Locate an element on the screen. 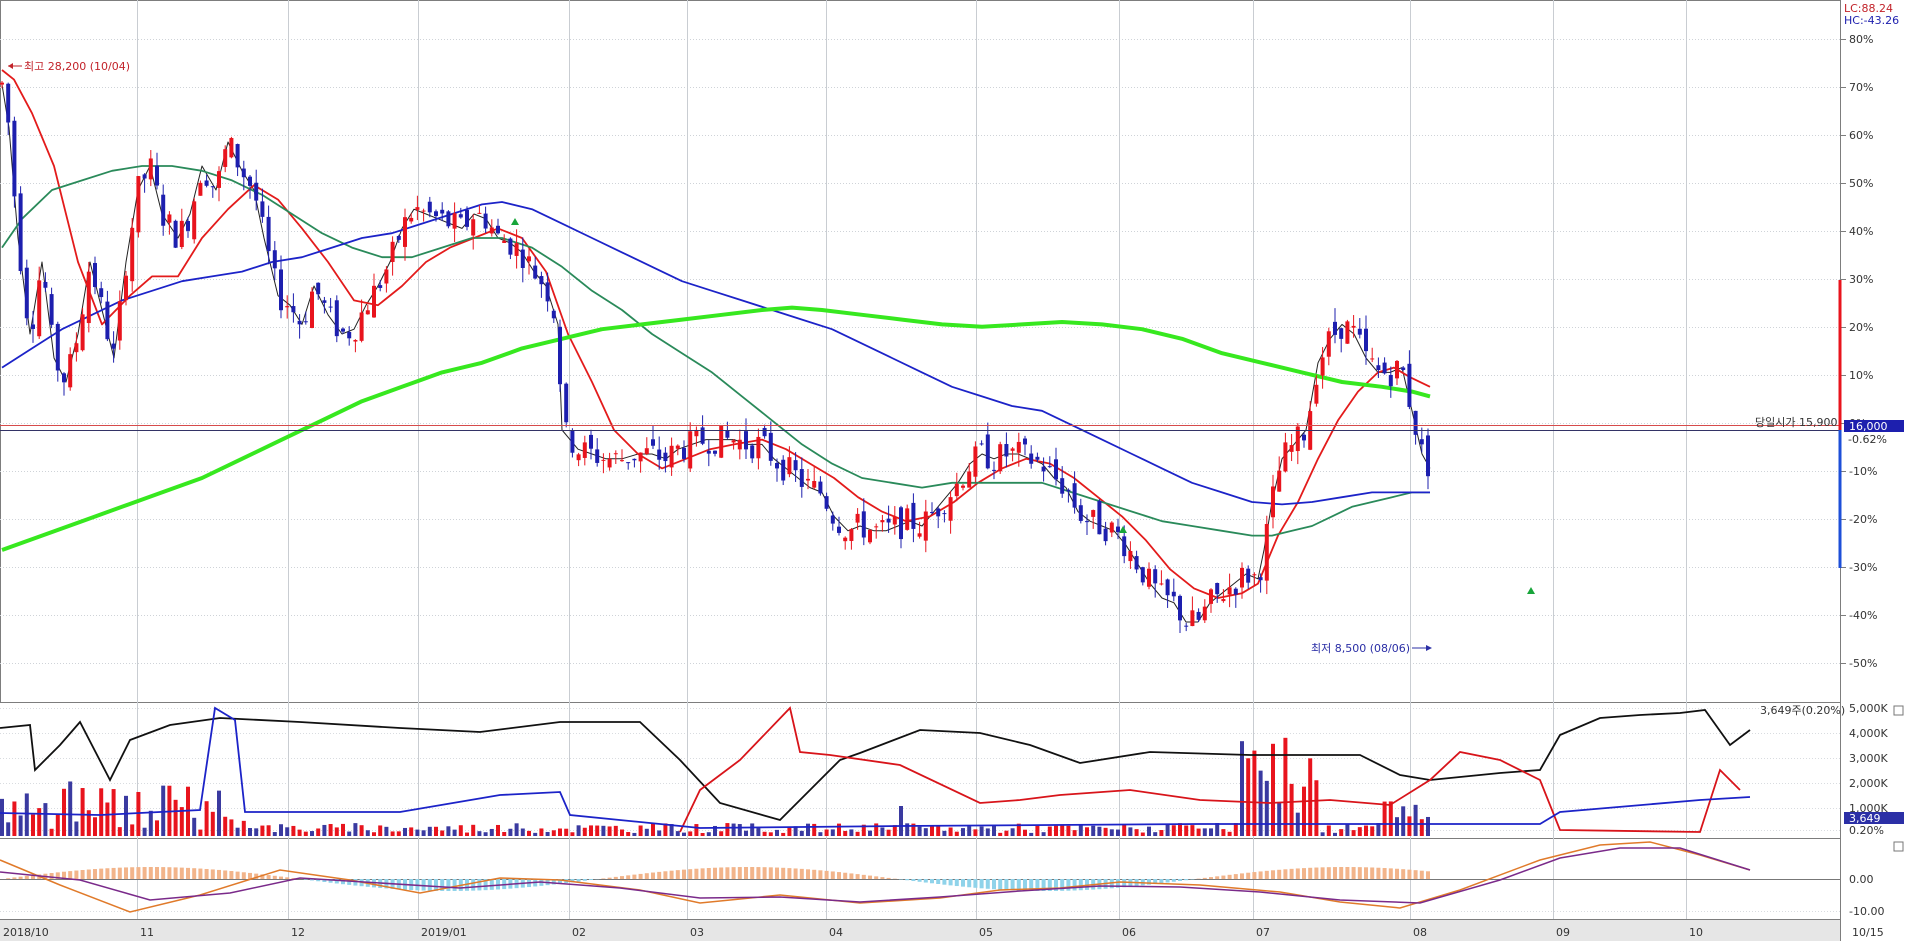 The width and height of the screenshot is (1908, 946). y-tick-label: 70% is located at coordinates (1861, 87).